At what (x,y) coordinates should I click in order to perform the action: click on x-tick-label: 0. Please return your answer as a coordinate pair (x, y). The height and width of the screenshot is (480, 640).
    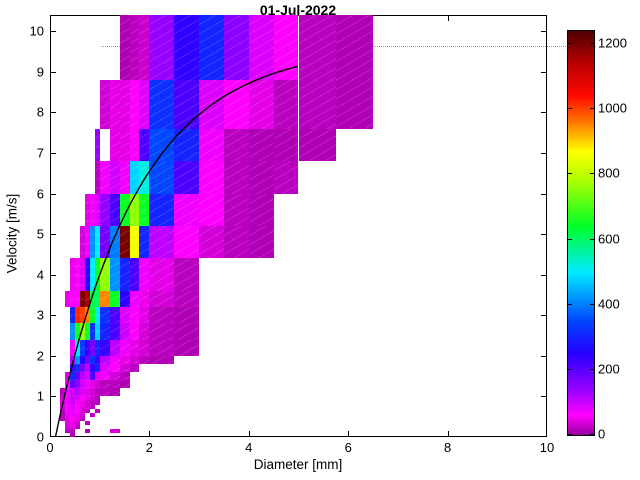
    Looking at the image, I should click on (50, 447).